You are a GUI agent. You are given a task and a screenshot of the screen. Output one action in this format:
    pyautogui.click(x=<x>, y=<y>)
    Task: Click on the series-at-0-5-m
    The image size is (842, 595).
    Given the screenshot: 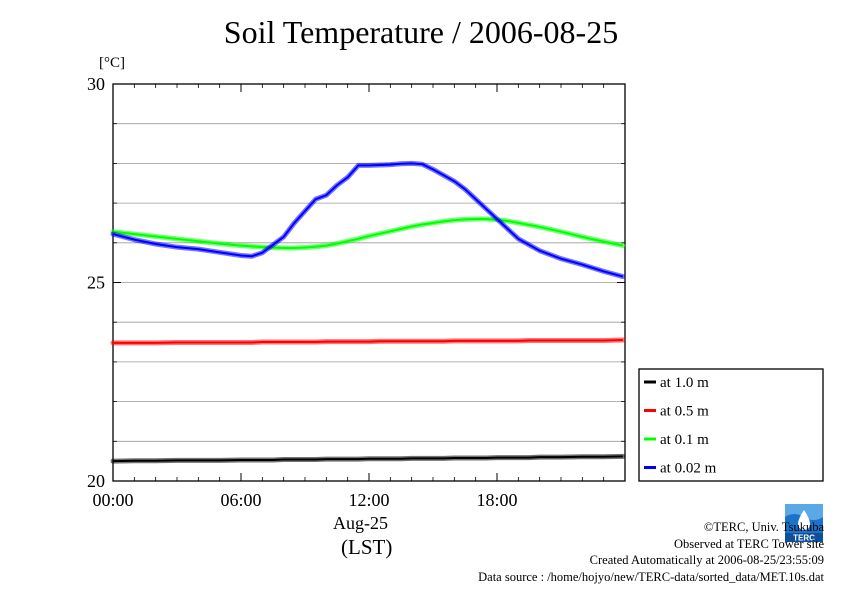 What is the action you would take?
    pyautogui.click(x=368, y=341)
    